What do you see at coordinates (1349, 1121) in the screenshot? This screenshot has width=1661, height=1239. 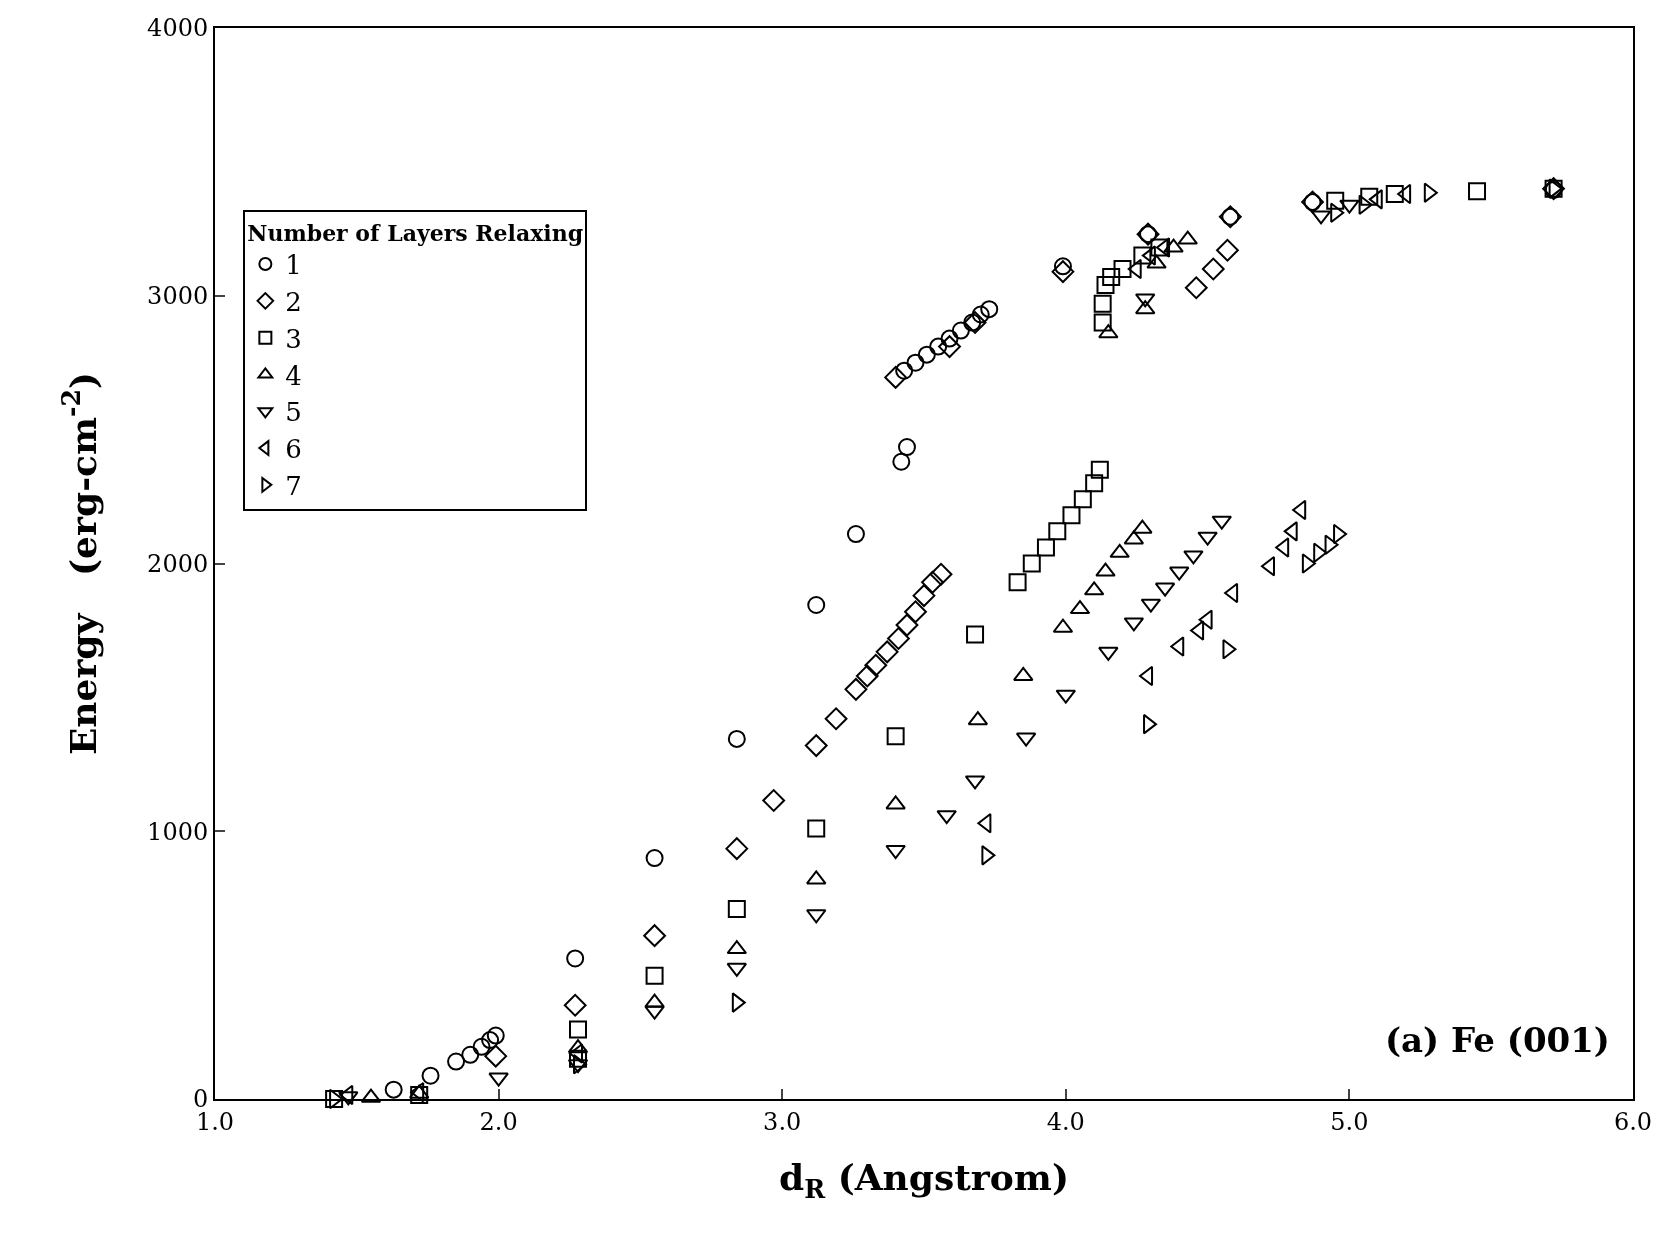 I see `x-tick-label: 5.0` at bounding box center [1349, 1121].